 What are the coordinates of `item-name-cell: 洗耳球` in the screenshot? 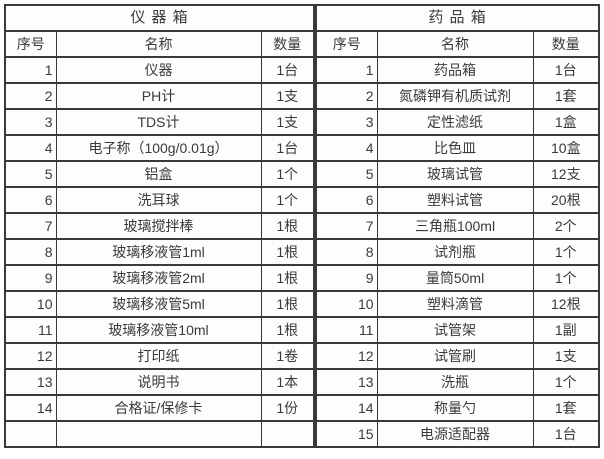 It's located at (158, 200).